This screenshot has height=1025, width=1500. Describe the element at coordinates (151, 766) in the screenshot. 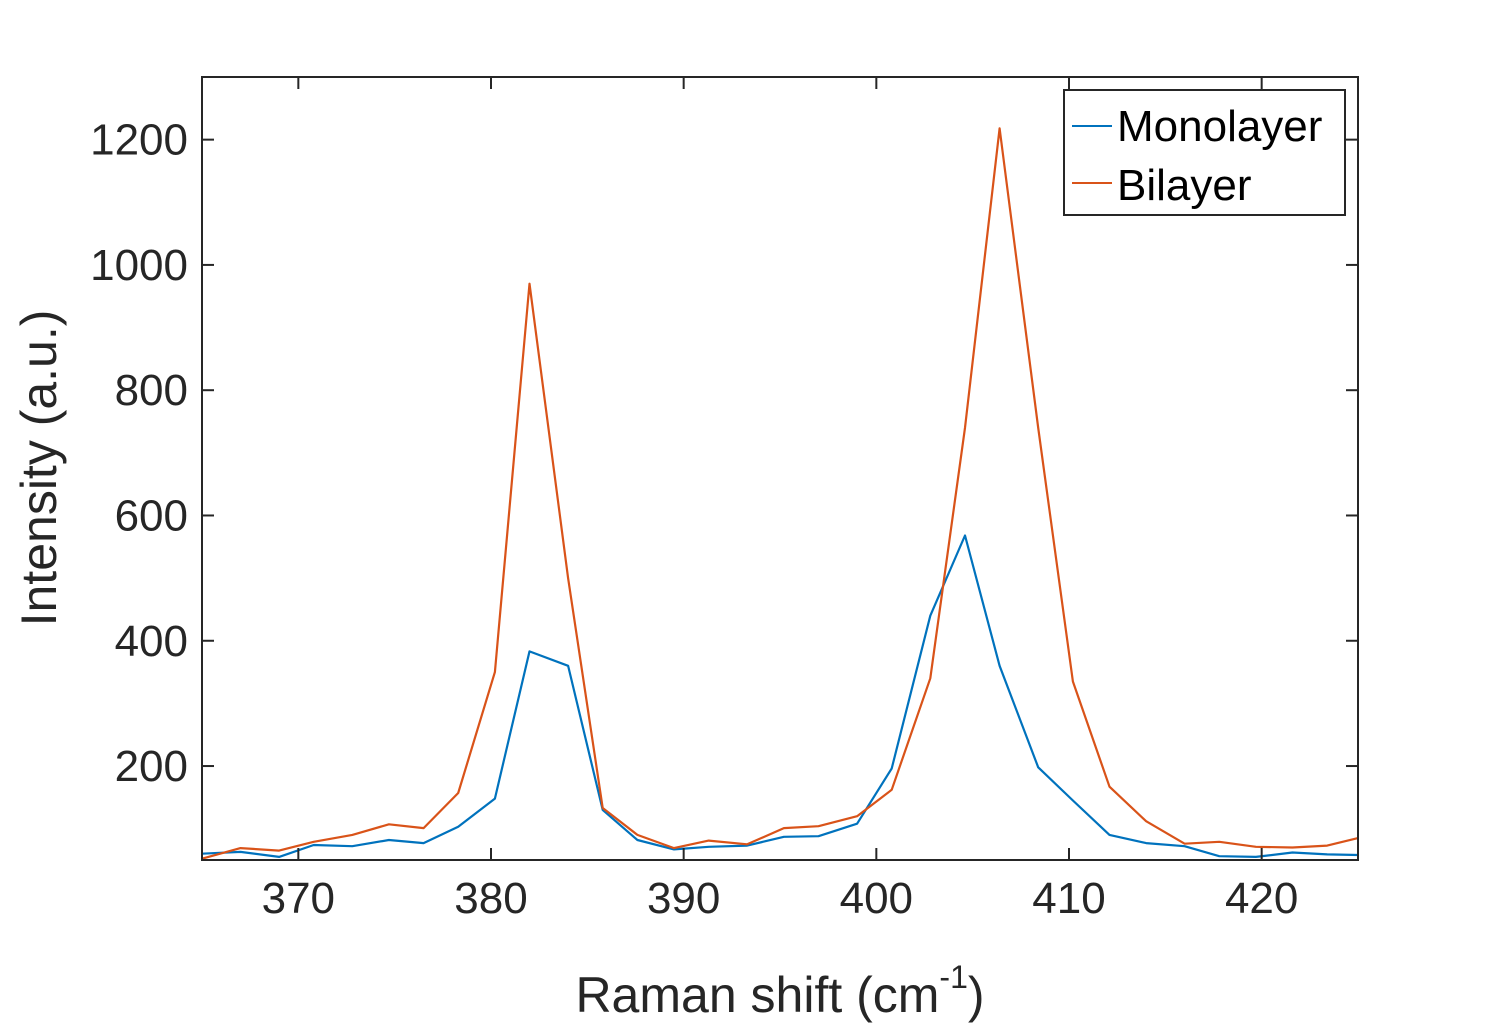

I see `y-tick-label: 200` at that location.